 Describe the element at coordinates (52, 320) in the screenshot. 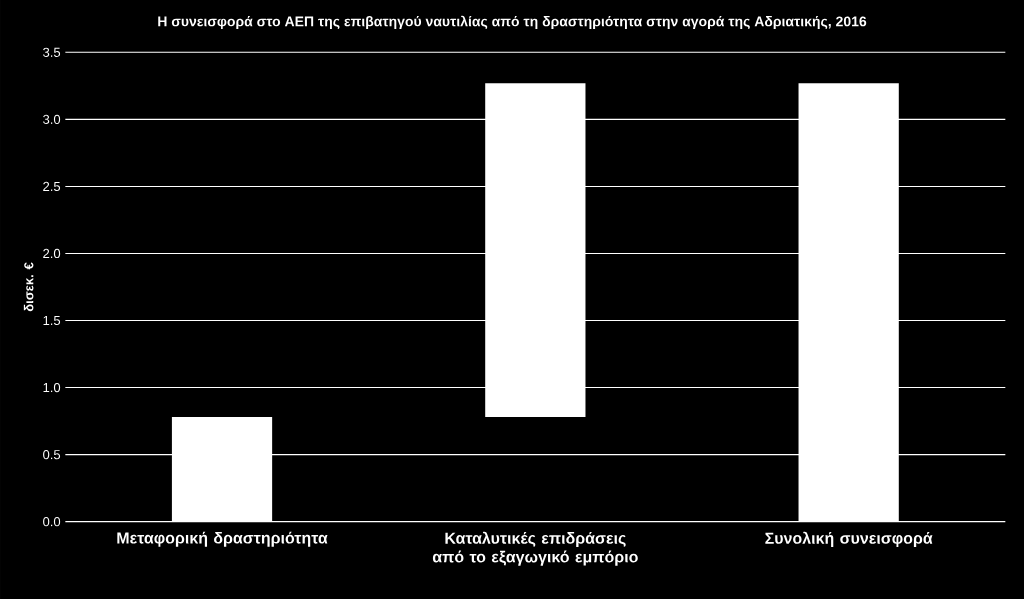

I see `y-tick-label: 1.5` at that location.